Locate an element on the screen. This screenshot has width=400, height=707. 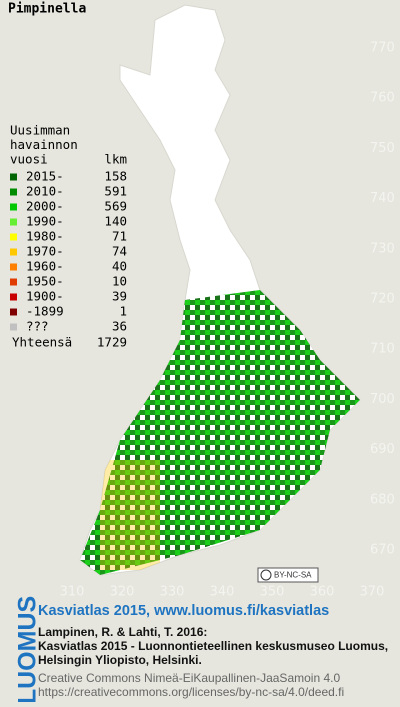
legend-count: 74 is located at coordinates (119, 251).